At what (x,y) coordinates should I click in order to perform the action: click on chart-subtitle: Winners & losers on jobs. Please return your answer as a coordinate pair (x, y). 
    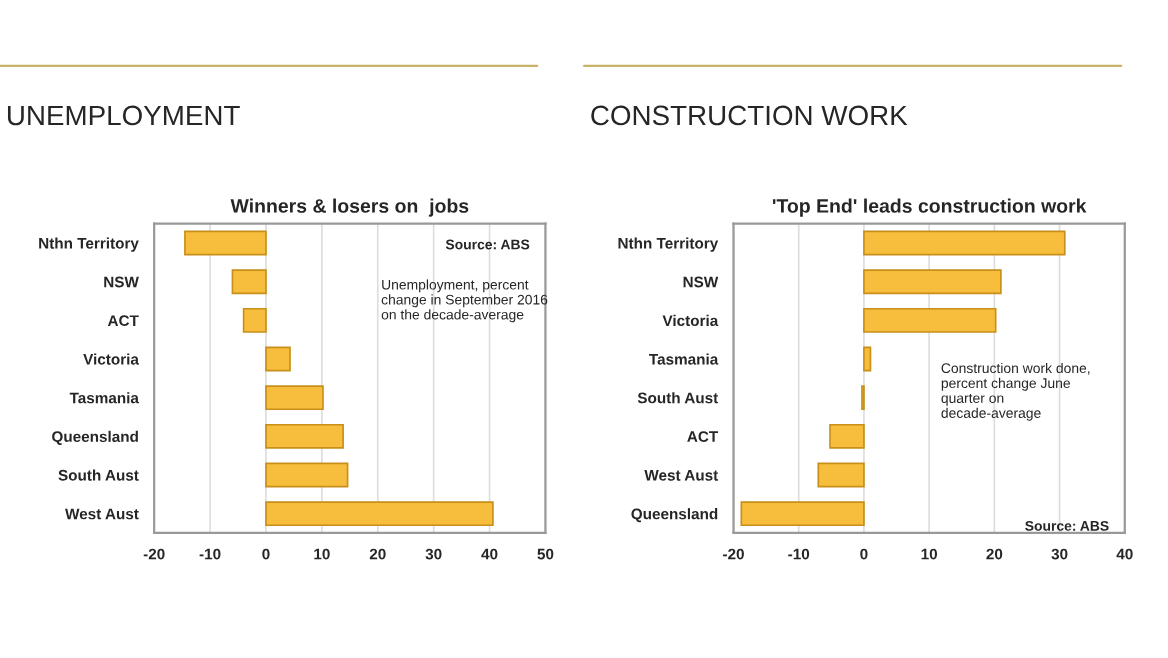
    Looking at the image, I should click on (349, 207).